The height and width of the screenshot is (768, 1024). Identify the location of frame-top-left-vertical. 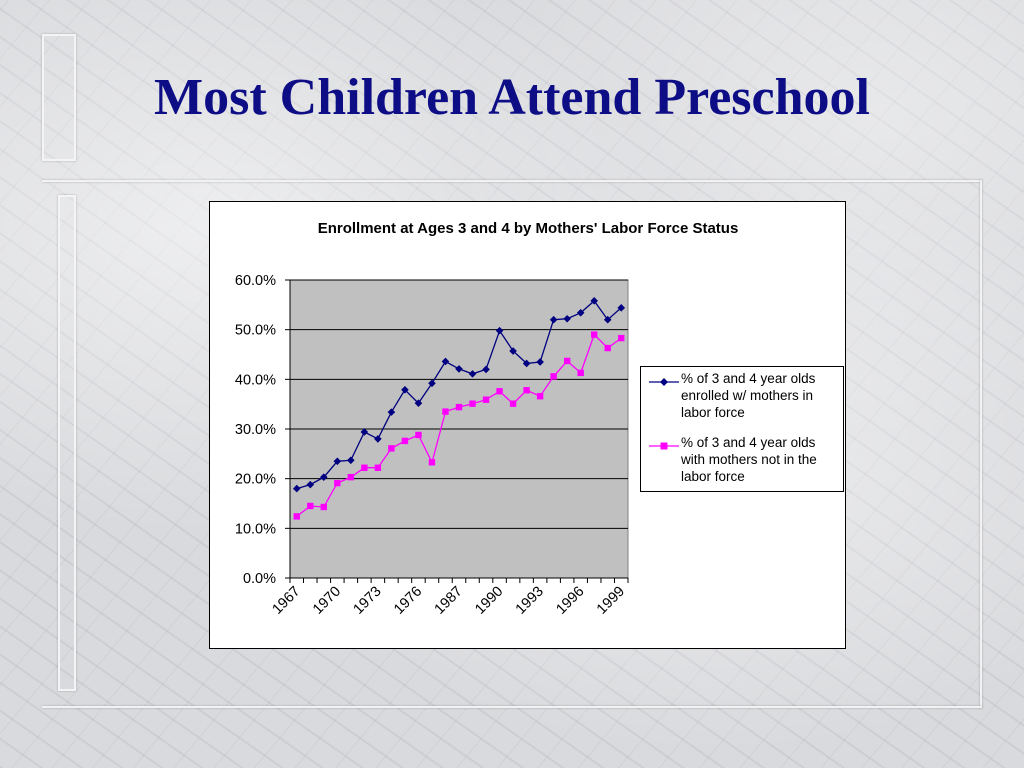
(59, 97).